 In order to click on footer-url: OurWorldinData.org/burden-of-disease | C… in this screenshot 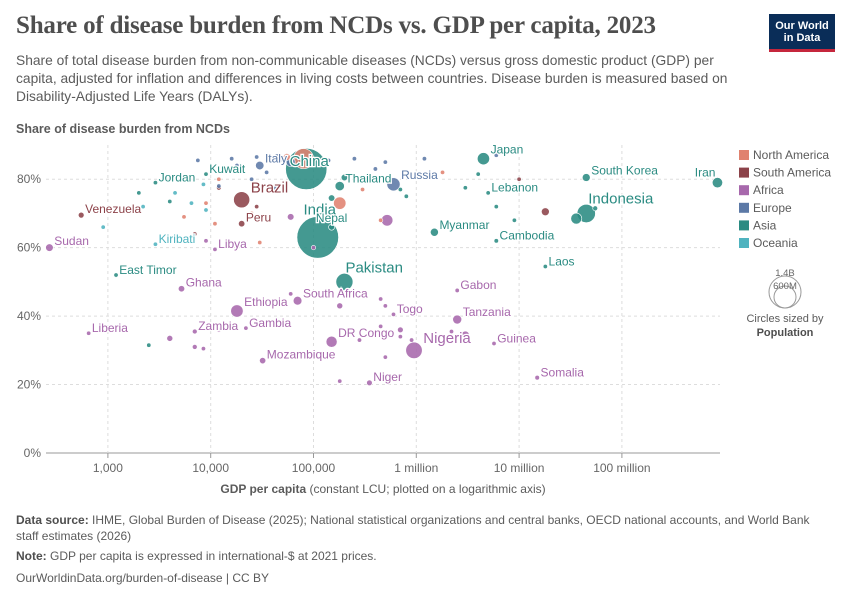, I will do `click(143, 578)`.